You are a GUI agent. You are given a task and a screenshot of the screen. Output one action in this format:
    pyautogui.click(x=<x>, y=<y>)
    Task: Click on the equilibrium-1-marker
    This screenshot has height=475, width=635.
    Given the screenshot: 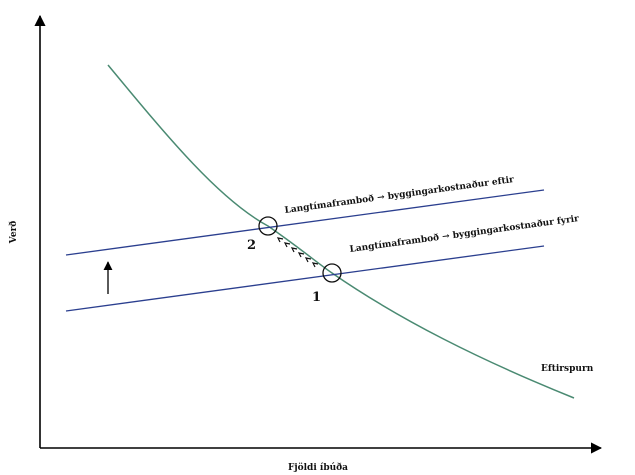 What is the action you would take?
    pyautogui.click(x=332, y=273)
    